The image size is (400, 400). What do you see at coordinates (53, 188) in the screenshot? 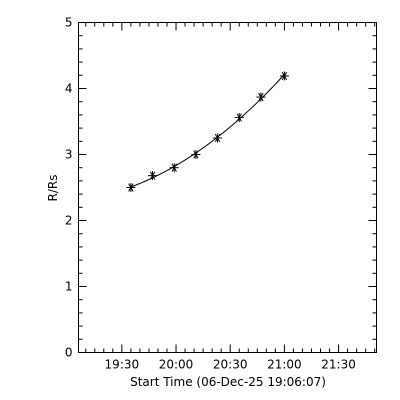
I see `y-axis-label: R/Rs` at bounding box center [53, 188].